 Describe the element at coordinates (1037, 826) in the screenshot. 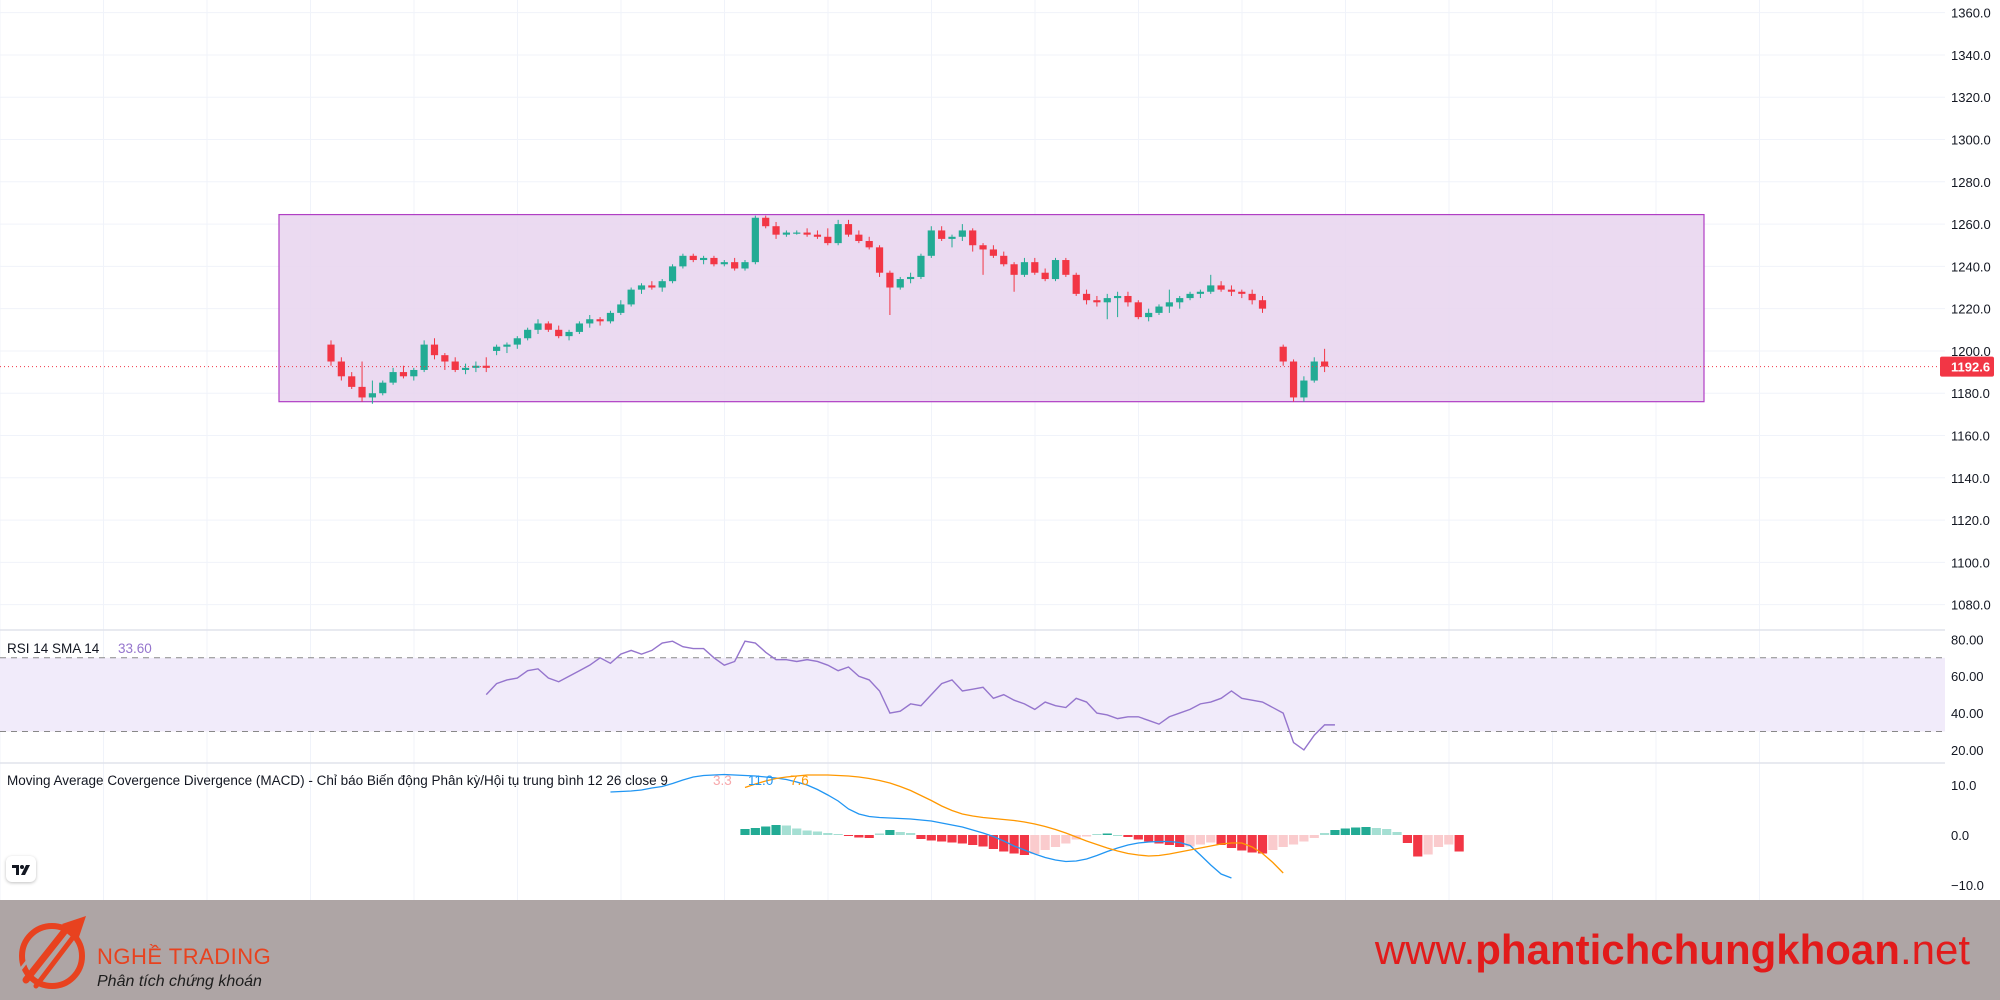

I see `macd-pane` at that location.